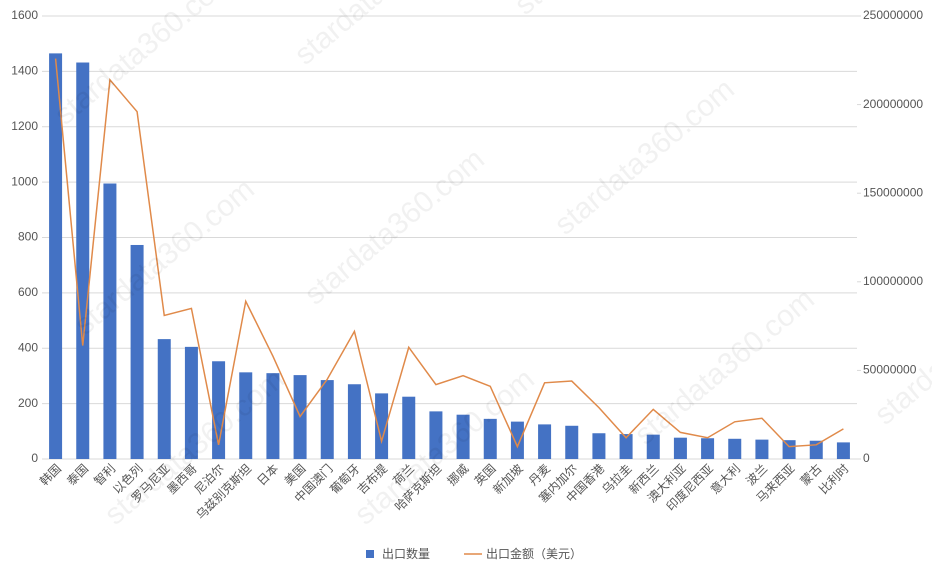 The height and width of the screenshot is (569, 932). What do you see at coordinates (28, 403) in the screenshot?
I see `y-tick-label: 200` at bounding box center [28, 403].